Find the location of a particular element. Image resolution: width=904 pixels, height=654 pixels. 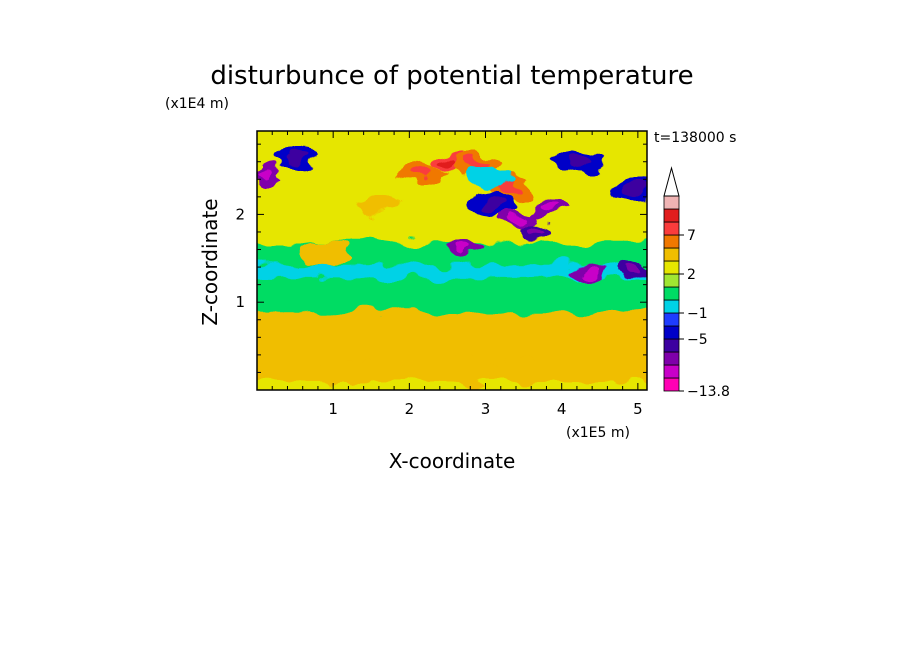

time-label: t=138000 s is located at coordinates (695, 138).